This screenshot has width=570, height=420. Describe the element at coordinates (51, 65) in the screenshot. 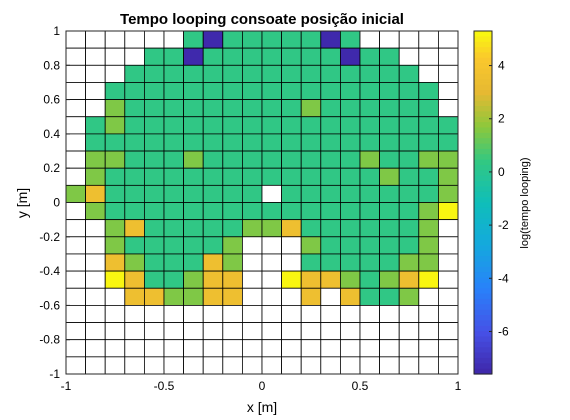

I see `y-tick-label: 0.8` at that location.